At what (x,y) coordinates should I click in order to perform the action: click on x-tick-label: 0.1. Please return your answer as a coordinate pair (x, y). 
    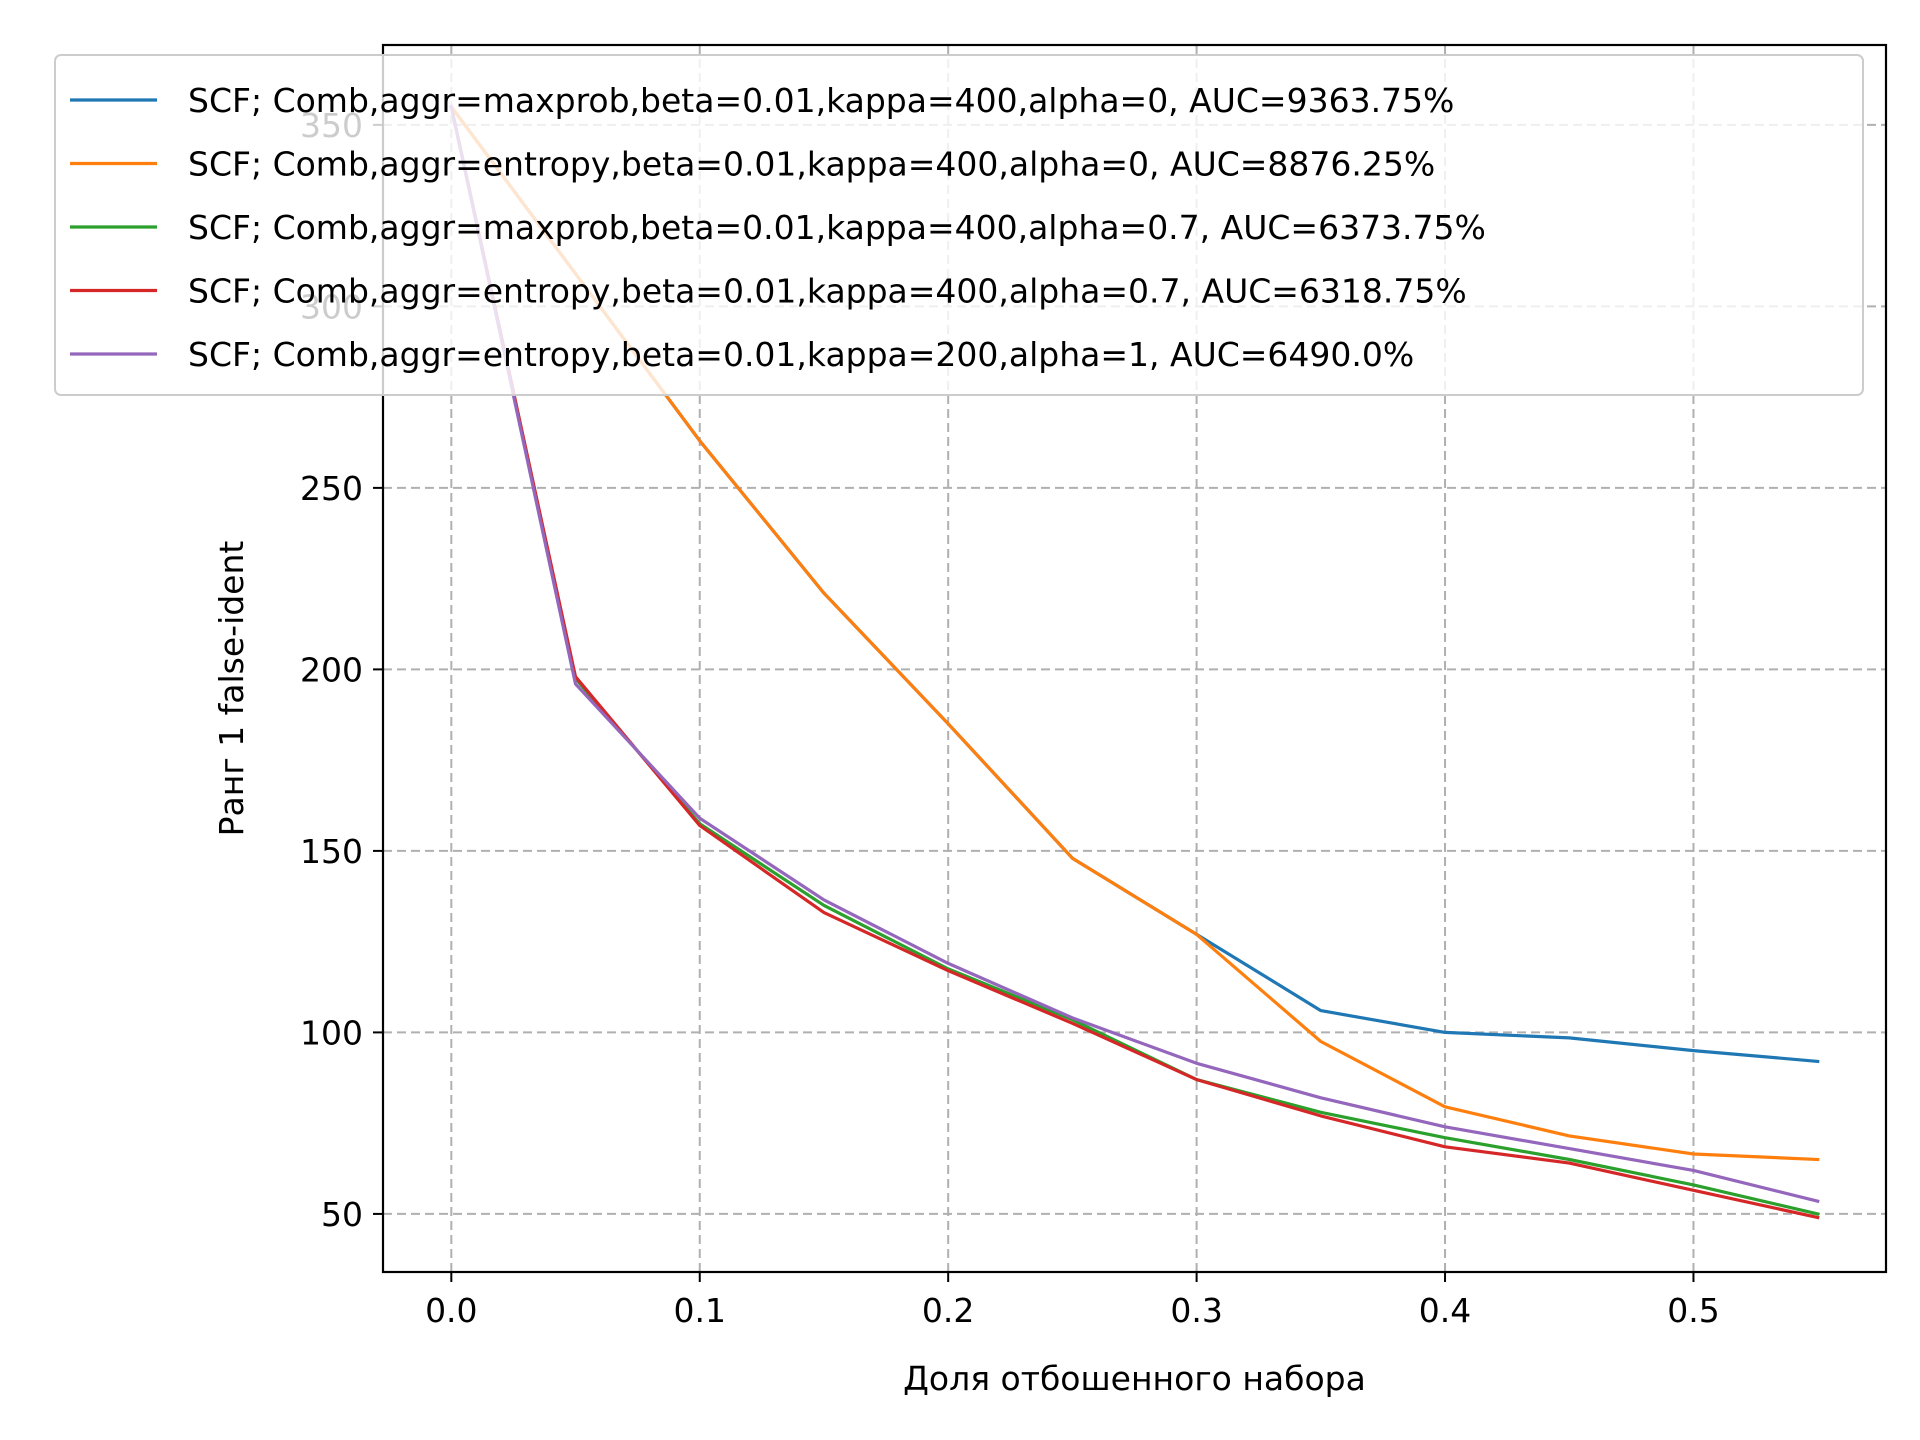
    Looking at the image, I should click on (700, 1310).